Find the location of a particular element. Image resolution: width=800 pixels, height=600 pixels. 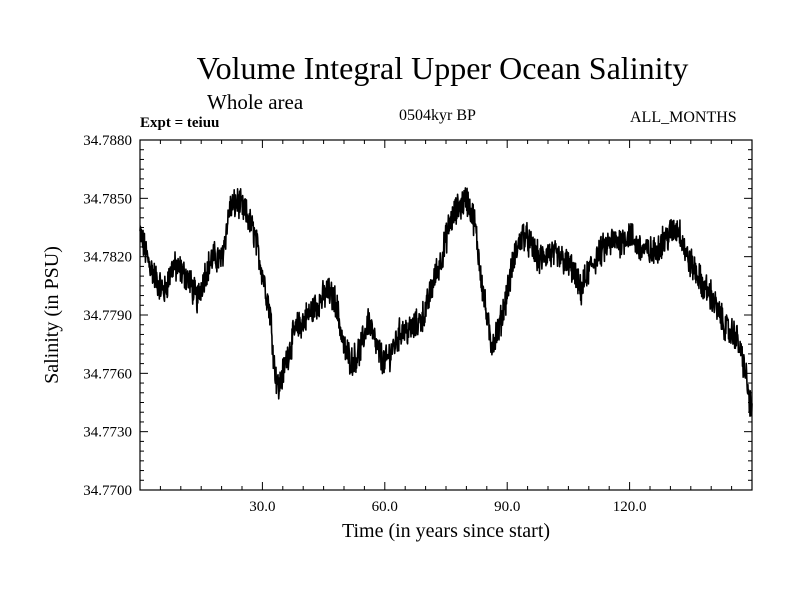

y-tick-label: 34.7700 is located at coordinates (107, 491).